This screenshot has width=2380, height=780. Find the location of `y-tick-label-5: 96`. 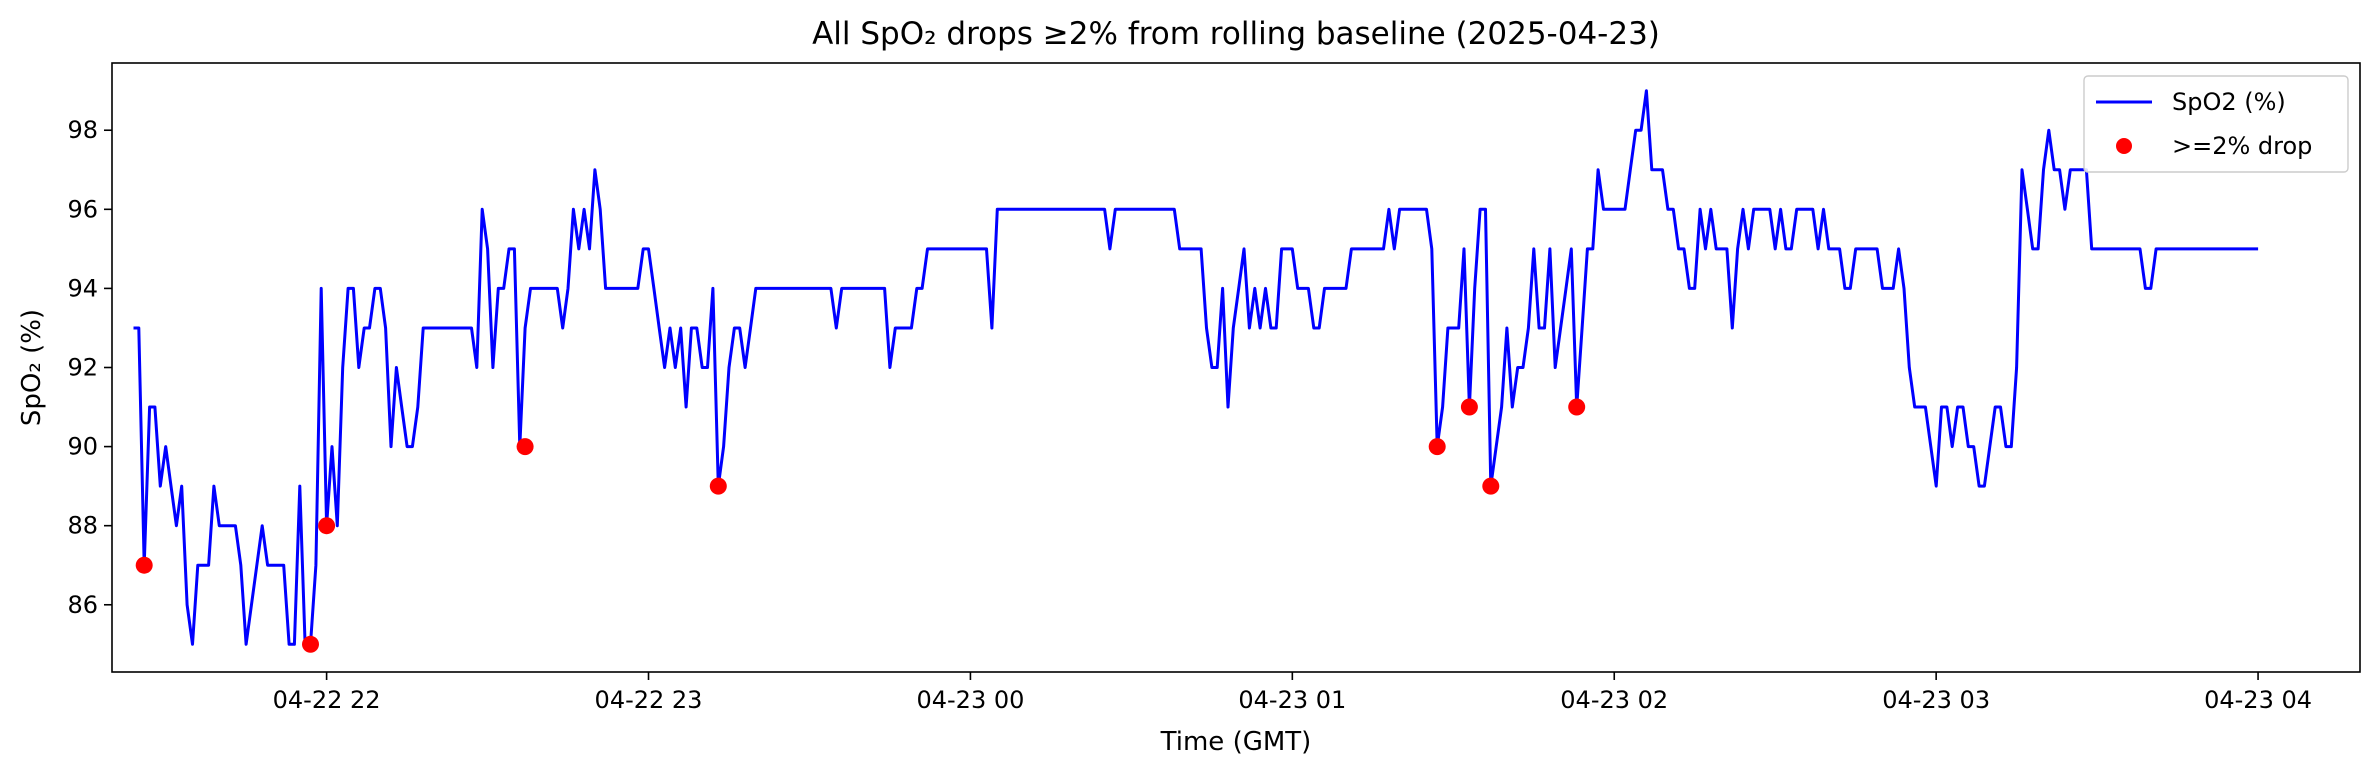

y-tick-label-5: 96 is located at coordinates (82, 209).